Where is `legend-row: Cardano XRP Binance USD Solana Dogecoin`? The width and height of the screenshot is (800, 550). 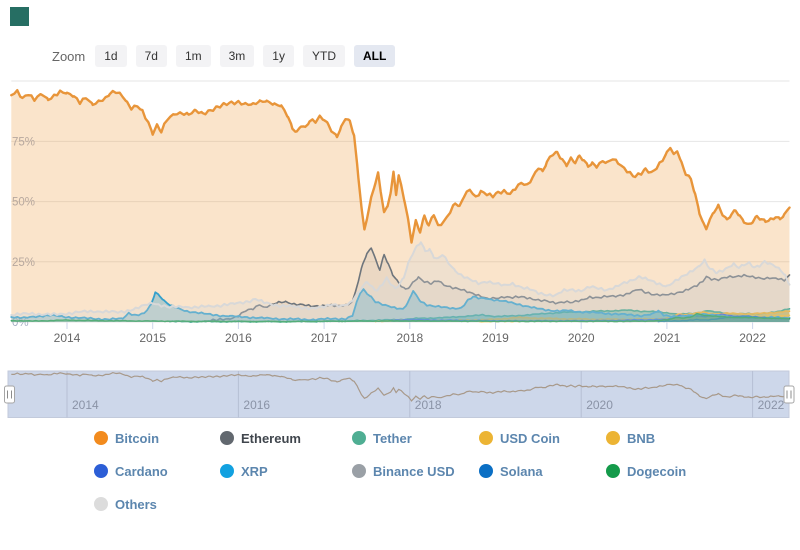 legend-row: Cardano XRP Binance USD Solana Dogecoin is located at coordinates (424, 471).